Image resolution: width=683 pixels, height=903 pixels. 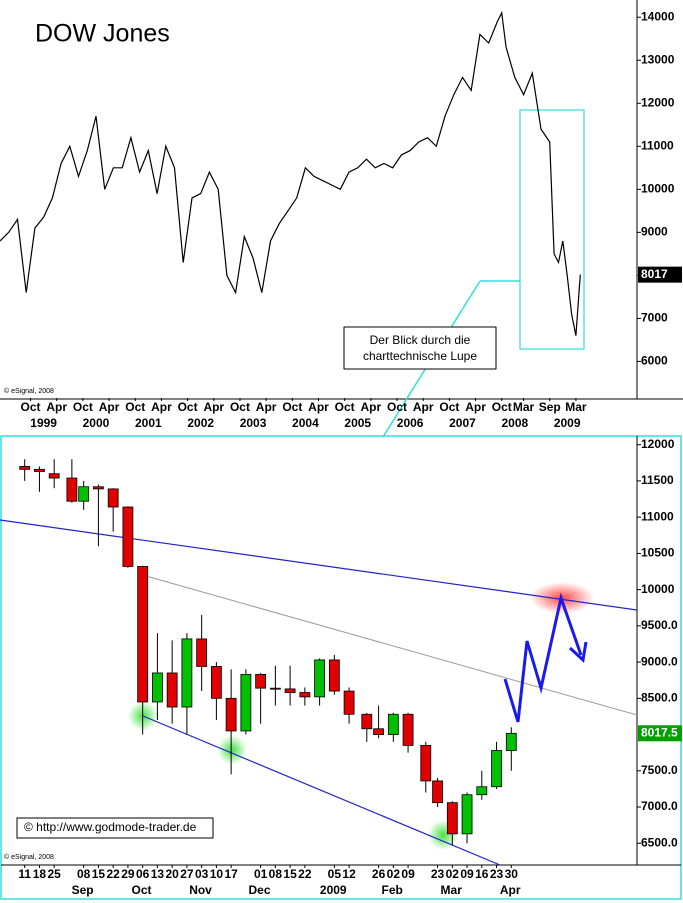 What do you see at coordinates (654, 361) in the screenshot?
I see `y-tick-label: 6000` at bounding box center [654, 361].